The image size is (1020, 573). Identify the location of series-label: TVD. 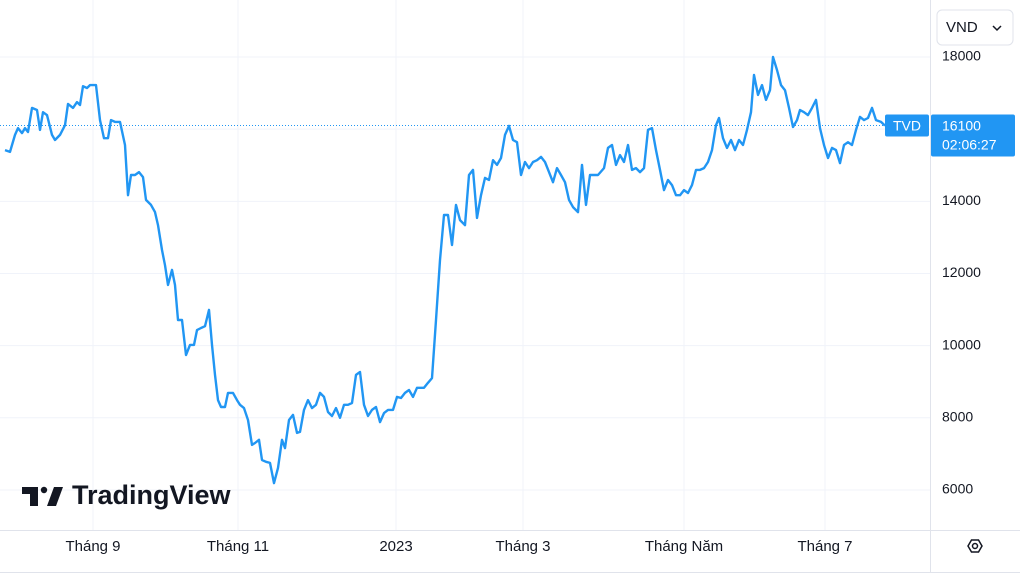
(907, 125).